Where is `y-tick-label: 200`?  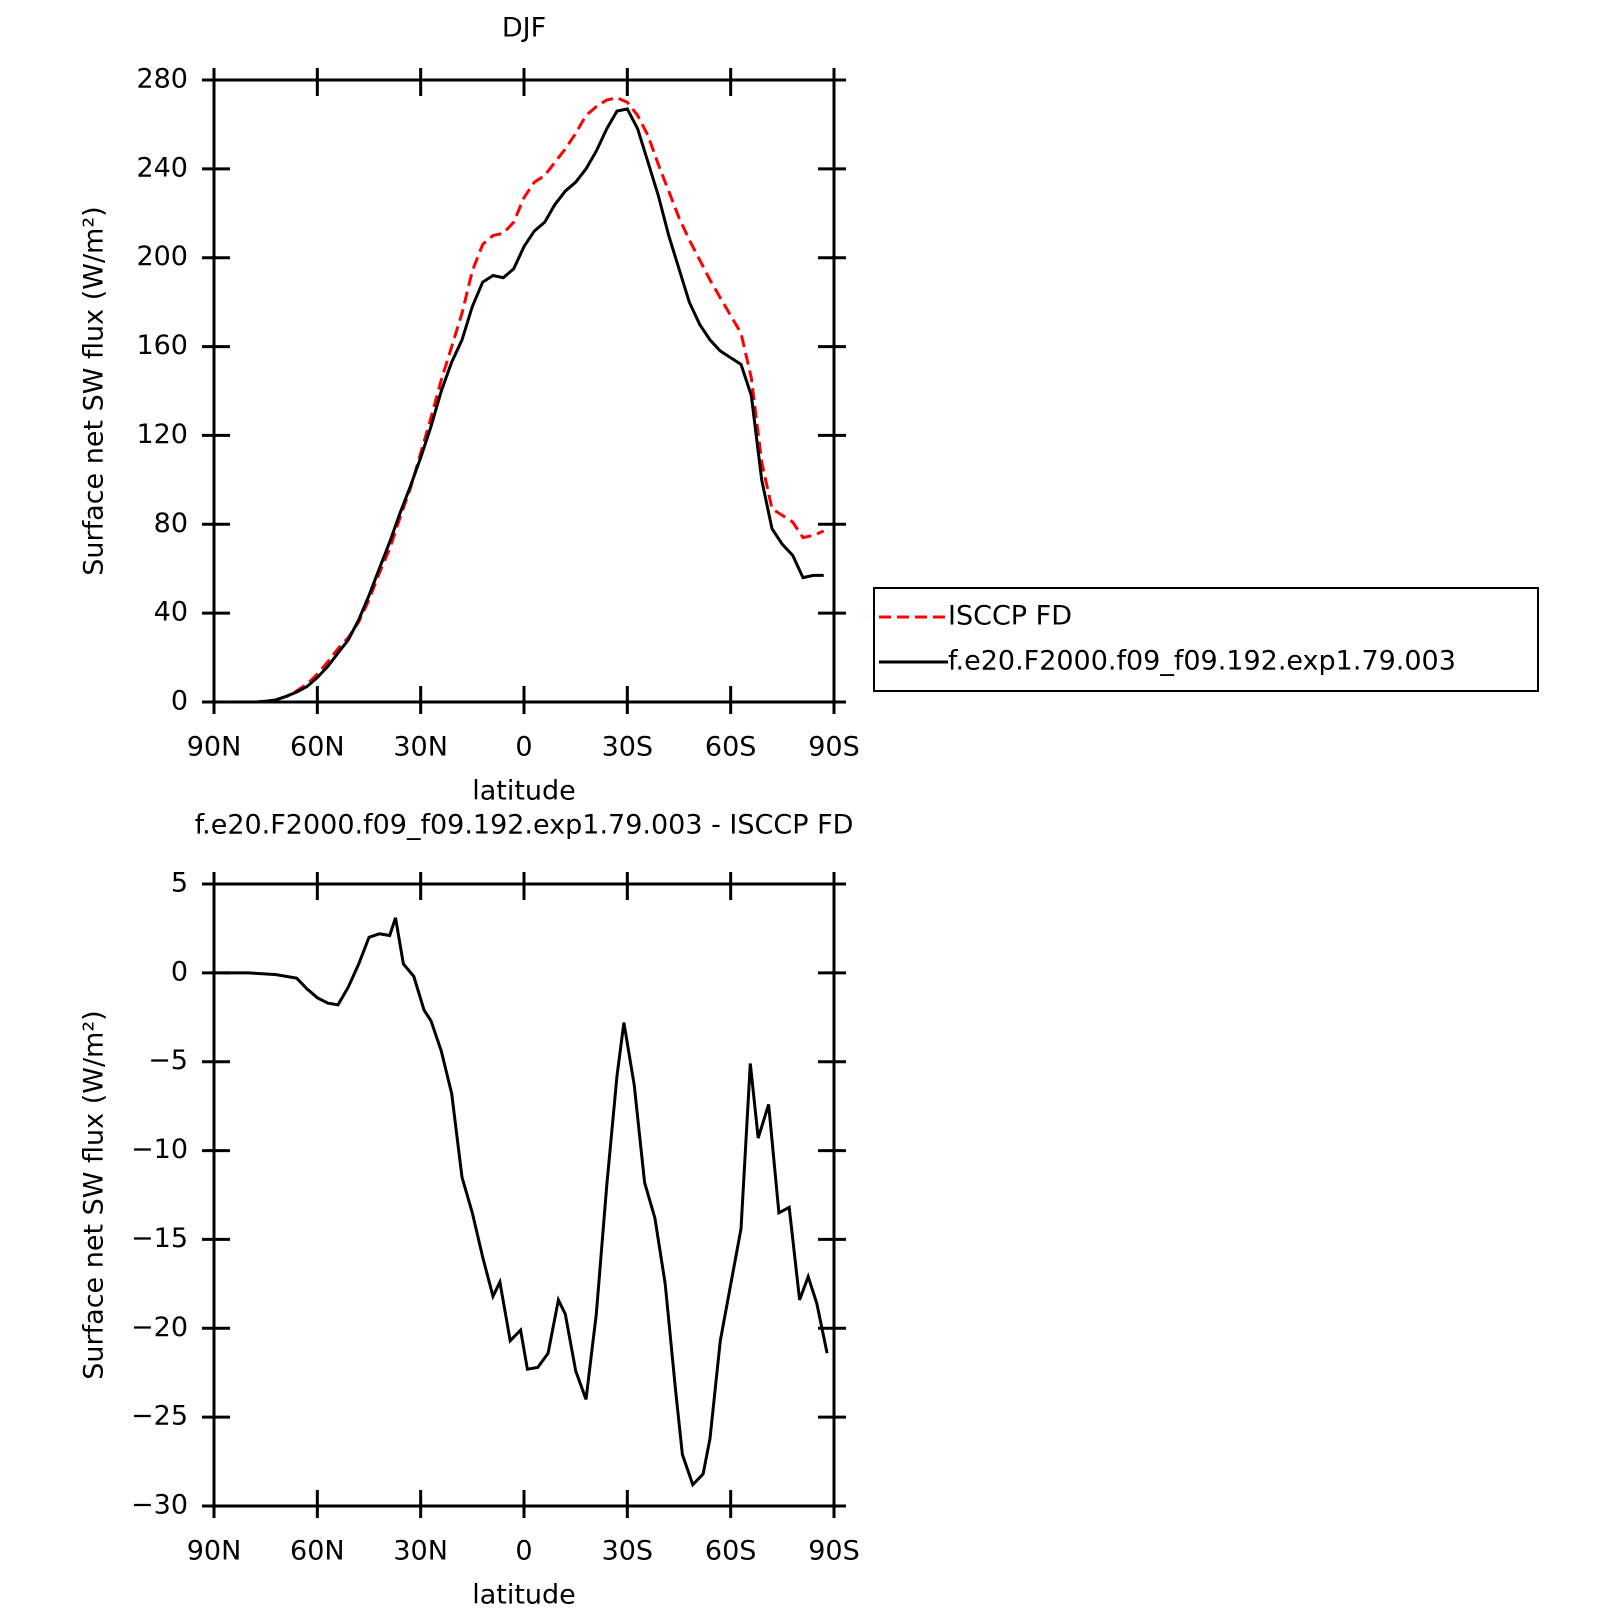
y-tick-label: 200 is located at coordinates (162, 256).